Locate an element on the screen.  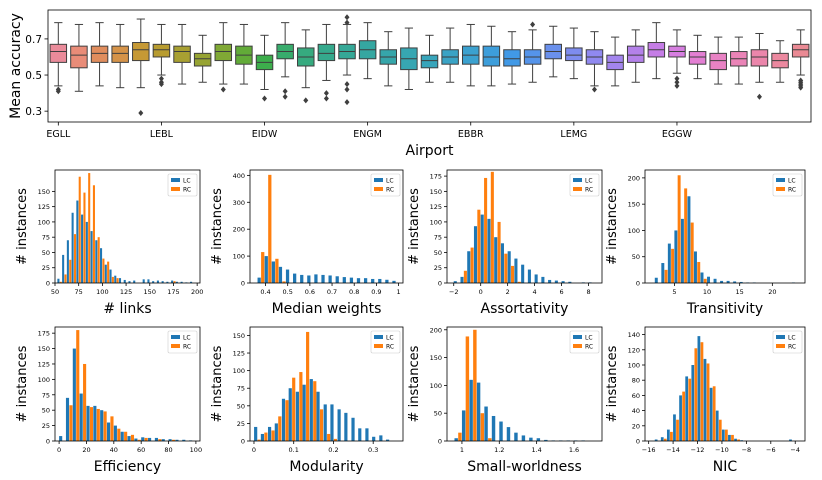
legend: LC RC is located at coordinates (385, 185).